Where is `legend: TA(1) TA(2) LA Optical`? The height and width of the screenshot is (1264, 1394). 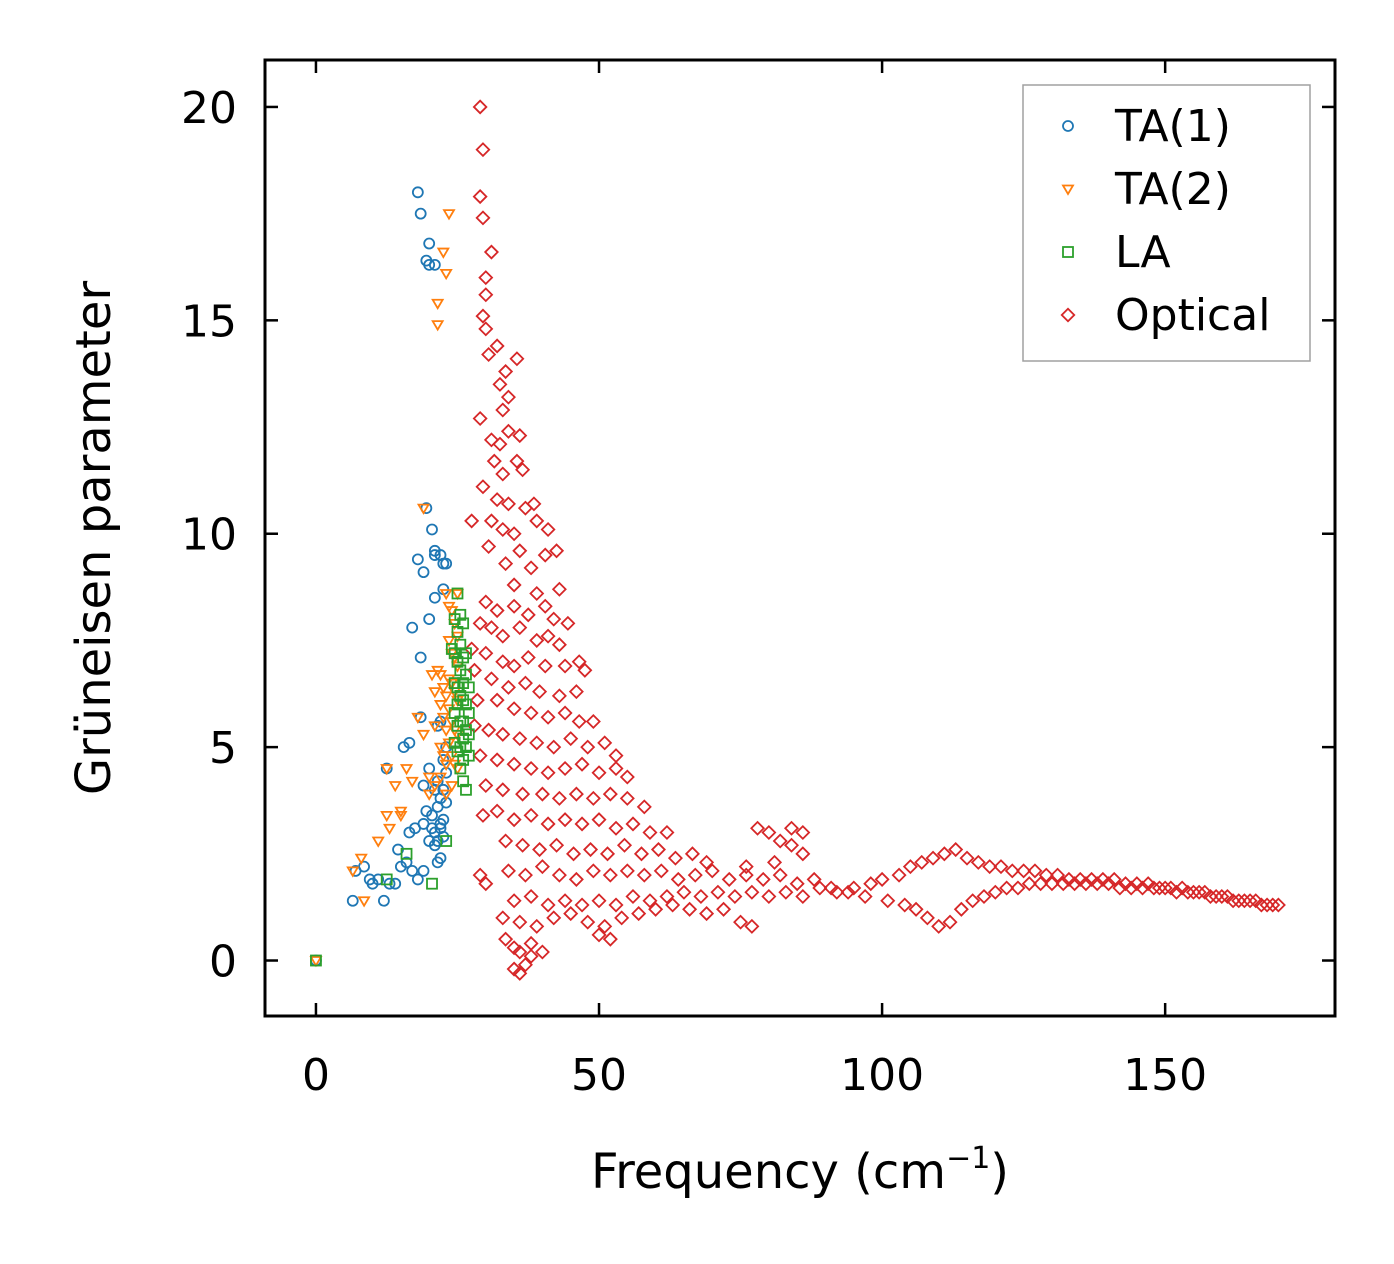 legend: TA(1) TA(2) LA Optical is located at coordinates (1166, 223).